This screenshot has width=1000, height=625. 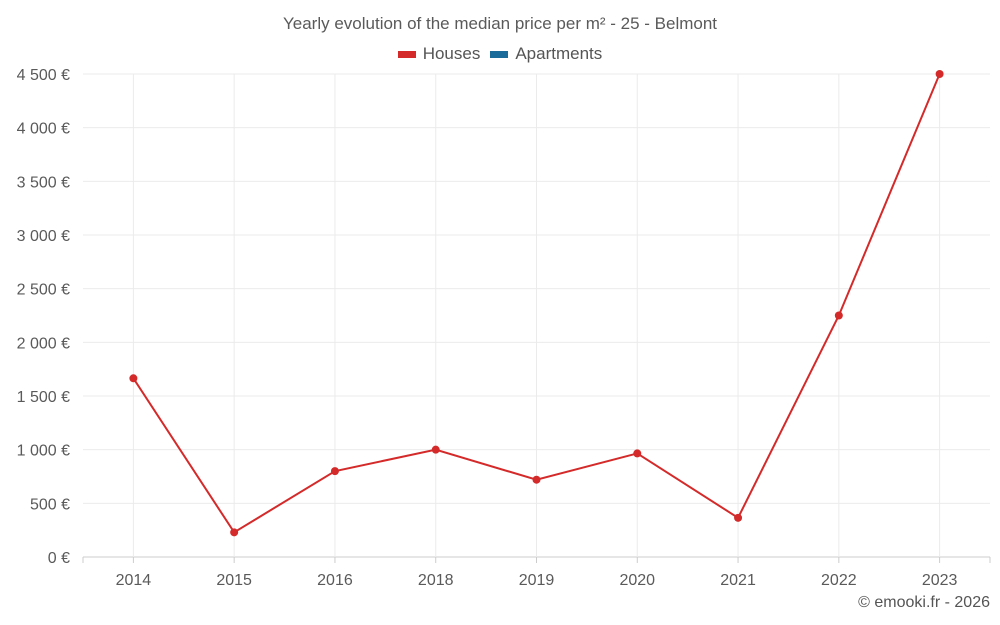 What do you see at coordinates (50, 504) in the screenshot?
I see `y-tick-label: 500 €` at bounding box center [50, 504].